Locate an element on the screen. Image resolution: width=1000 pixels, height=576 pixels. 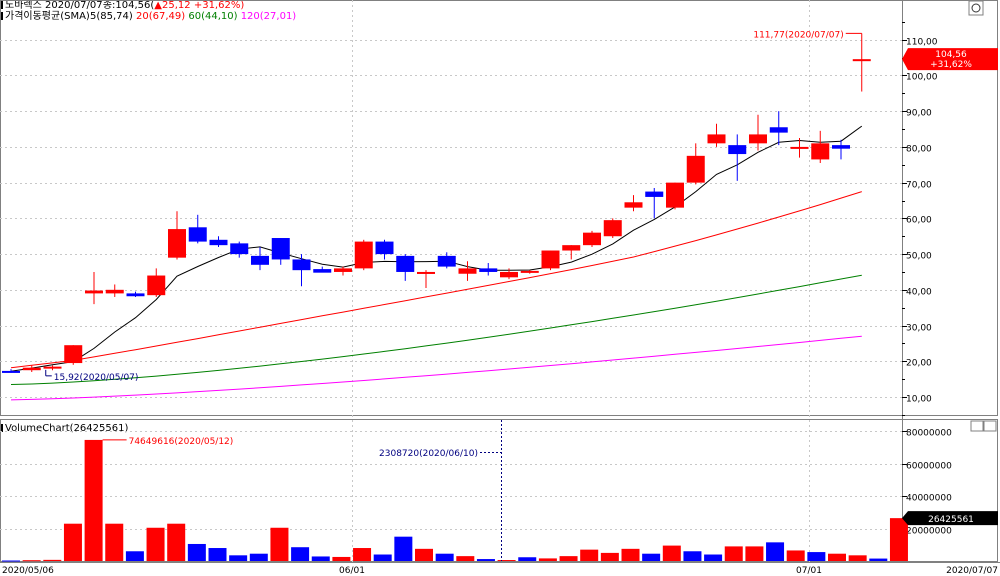
price-tick-label: 100,00 is located at coordinates (922, 78).